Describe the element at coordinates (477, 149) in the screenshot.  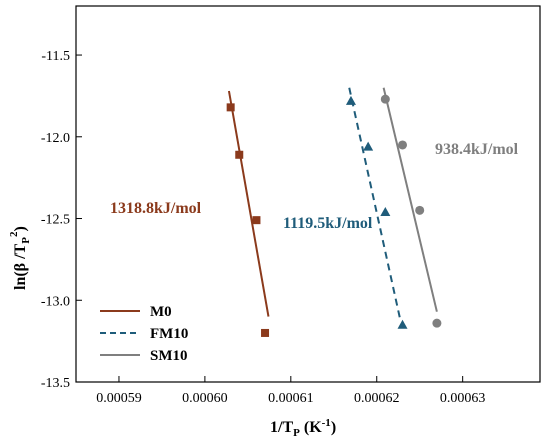
I see `annotation-sm10: 938.4kJ/mol` at that location.